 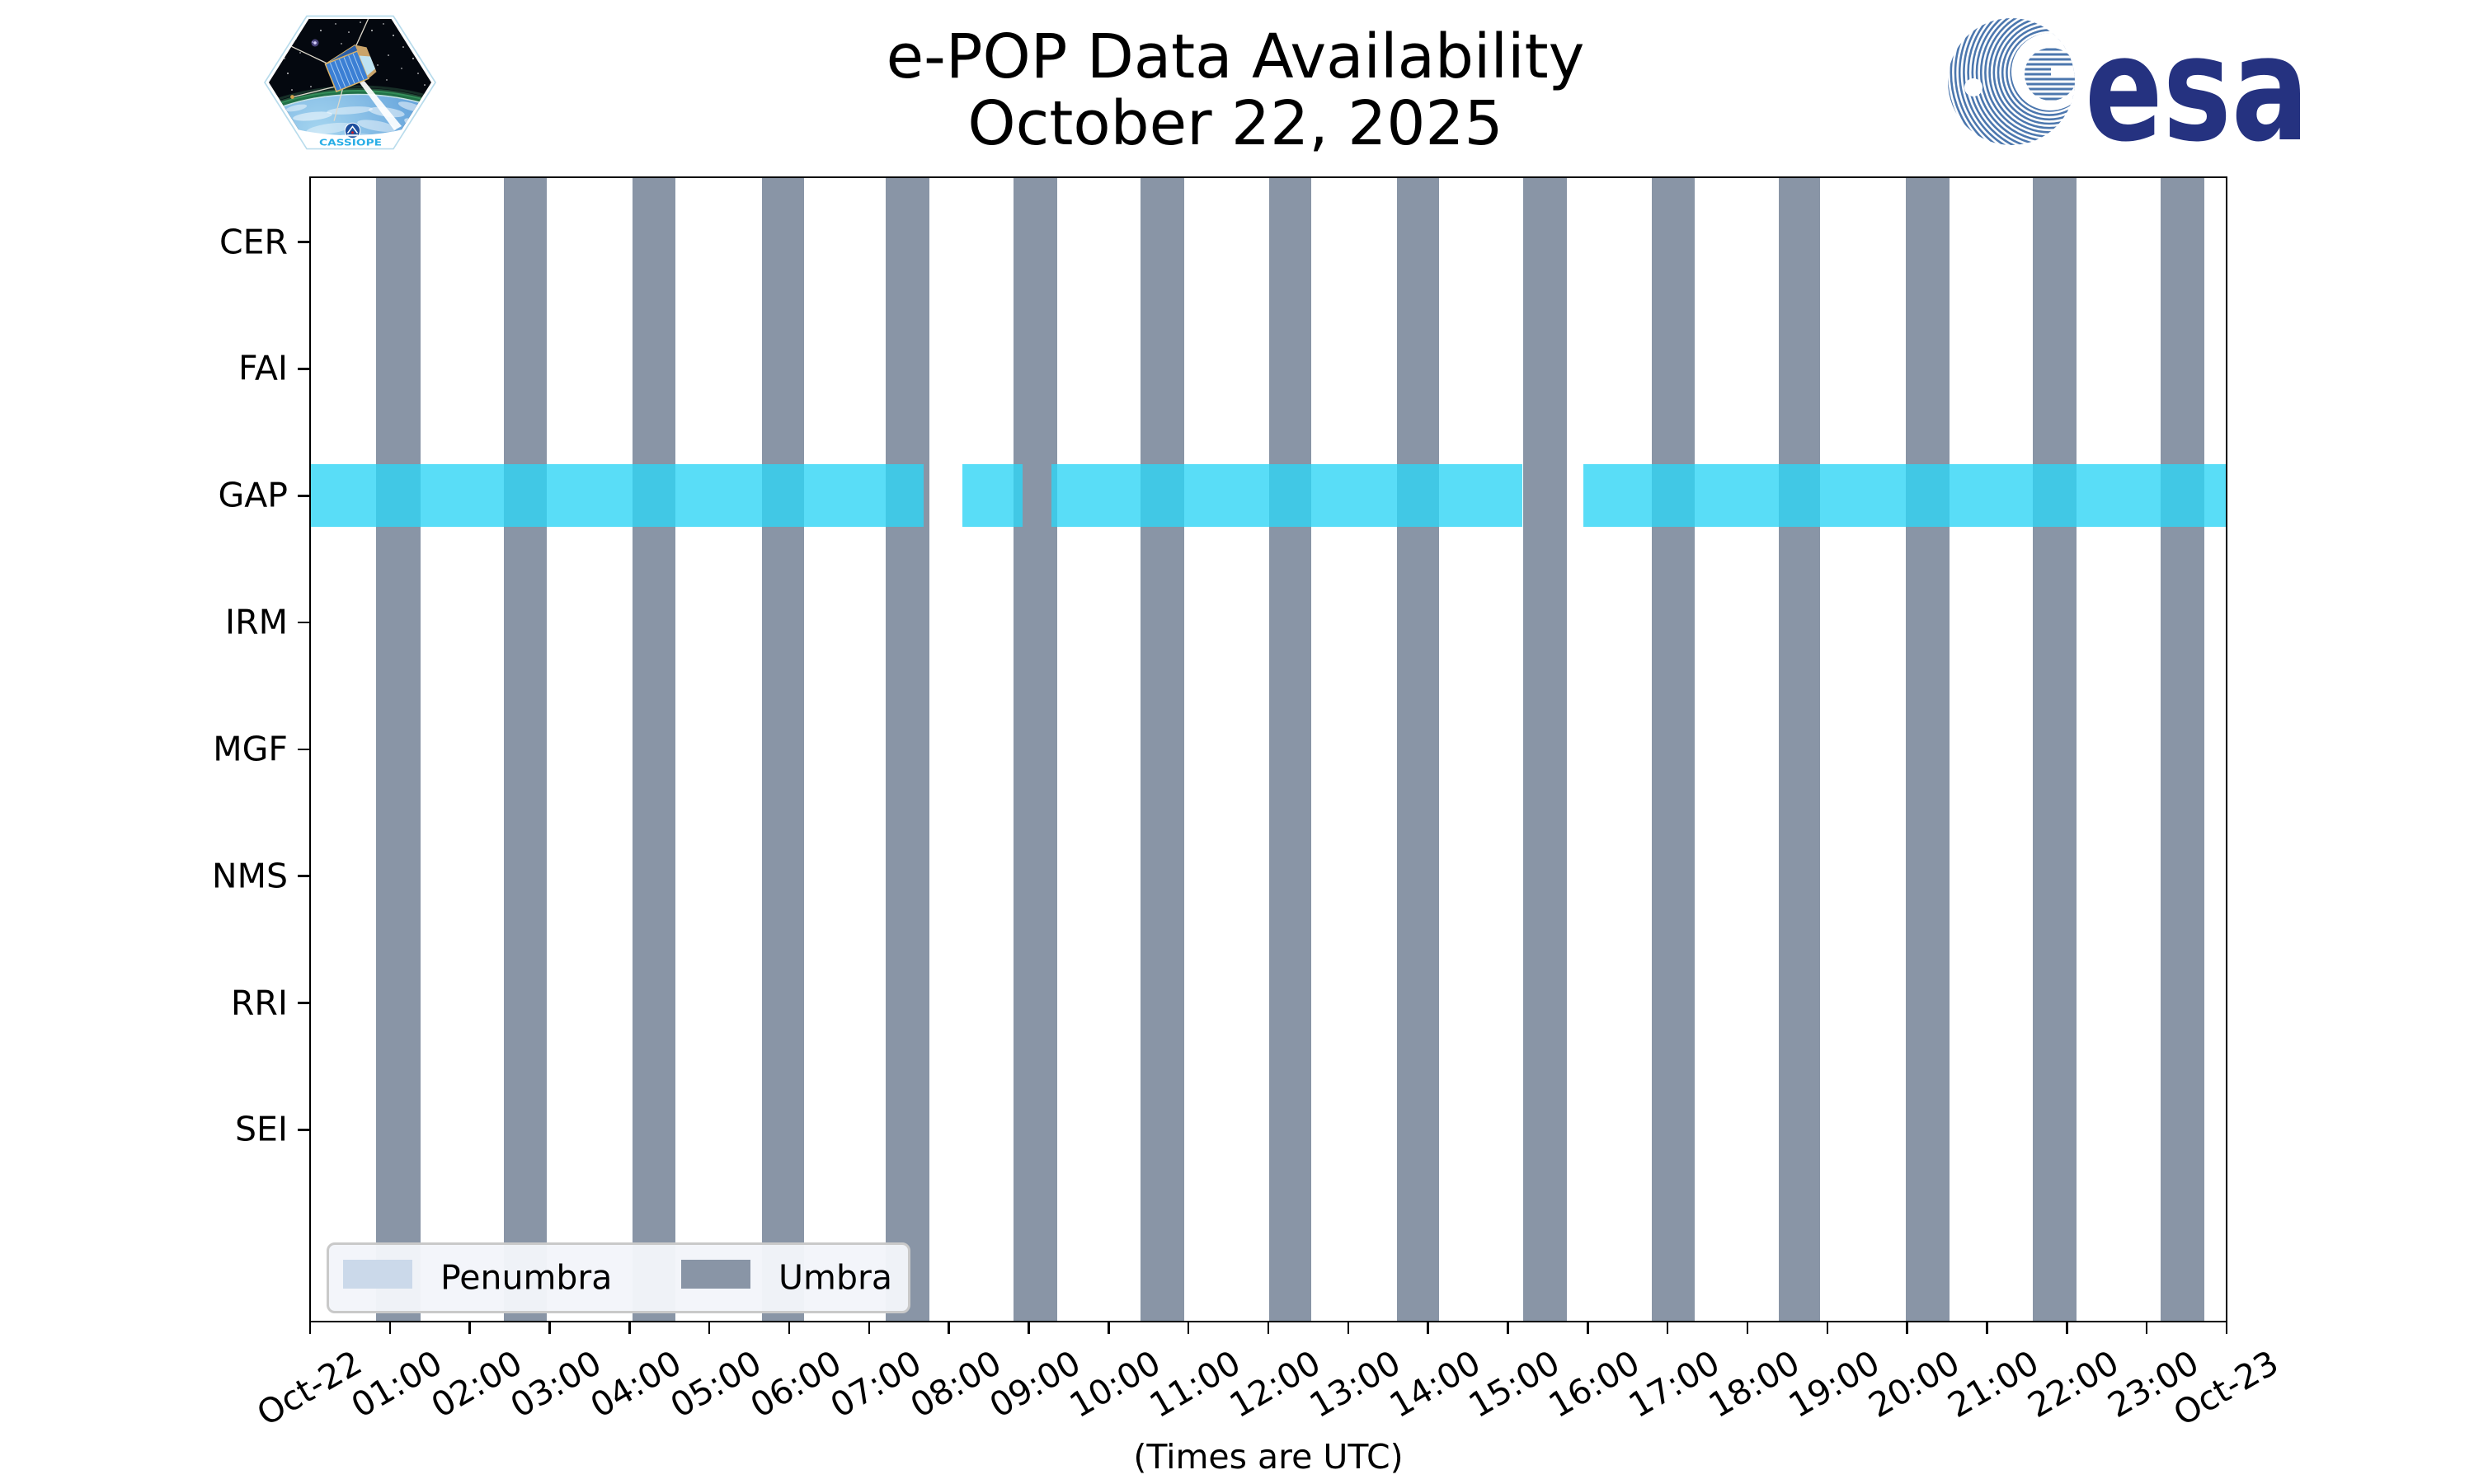 I want to click on cassiope-mission-patch-logo: CASSIOPE, so click(x=350, y=82).